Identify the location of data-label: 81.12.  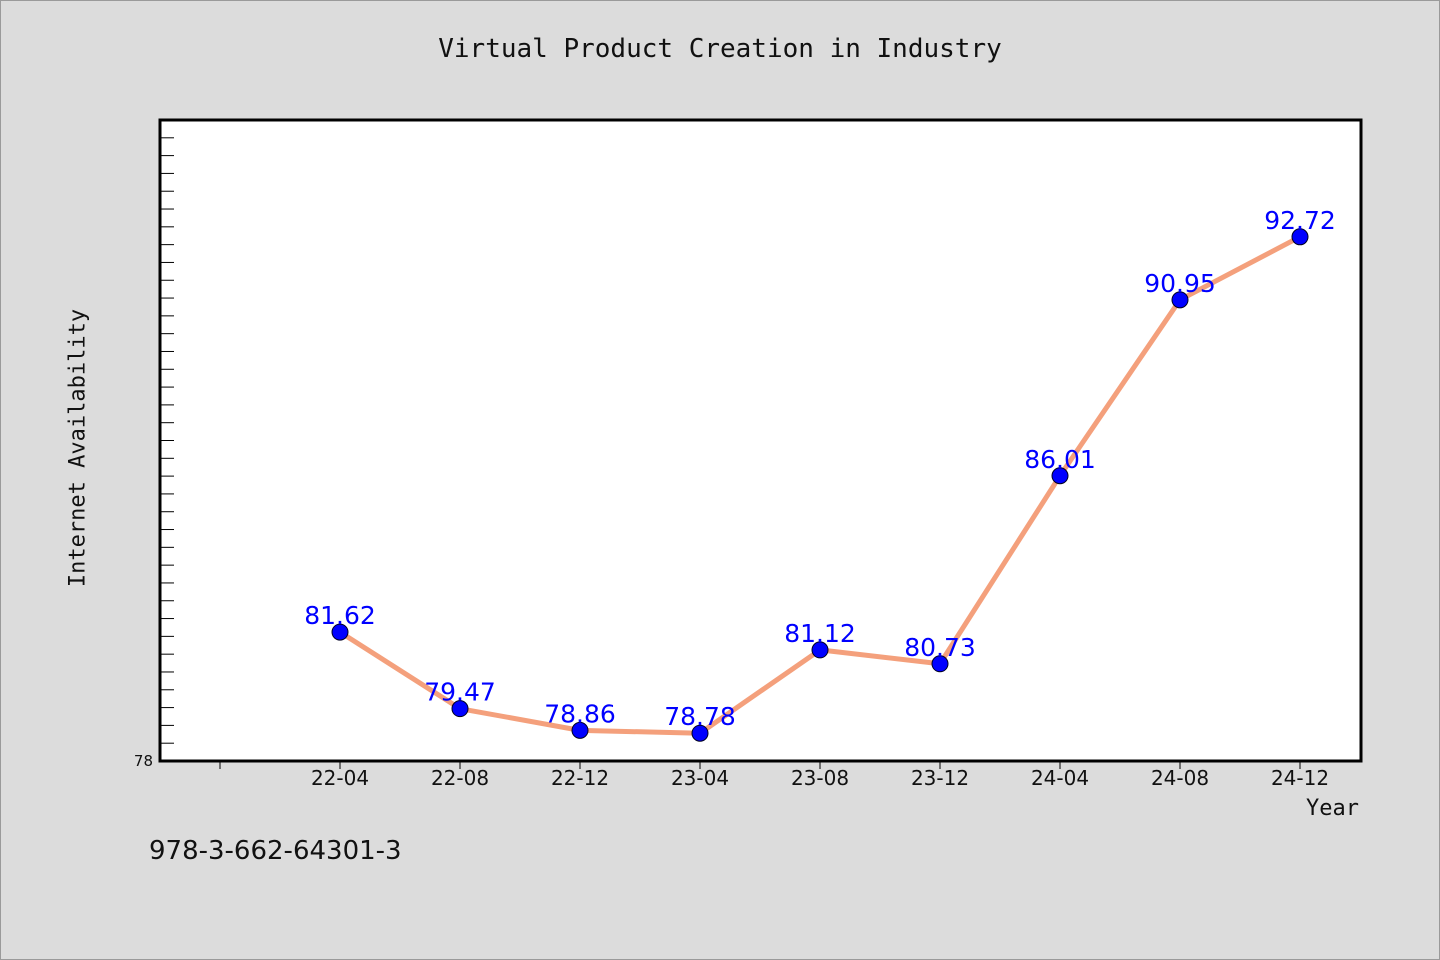
(820, 633).